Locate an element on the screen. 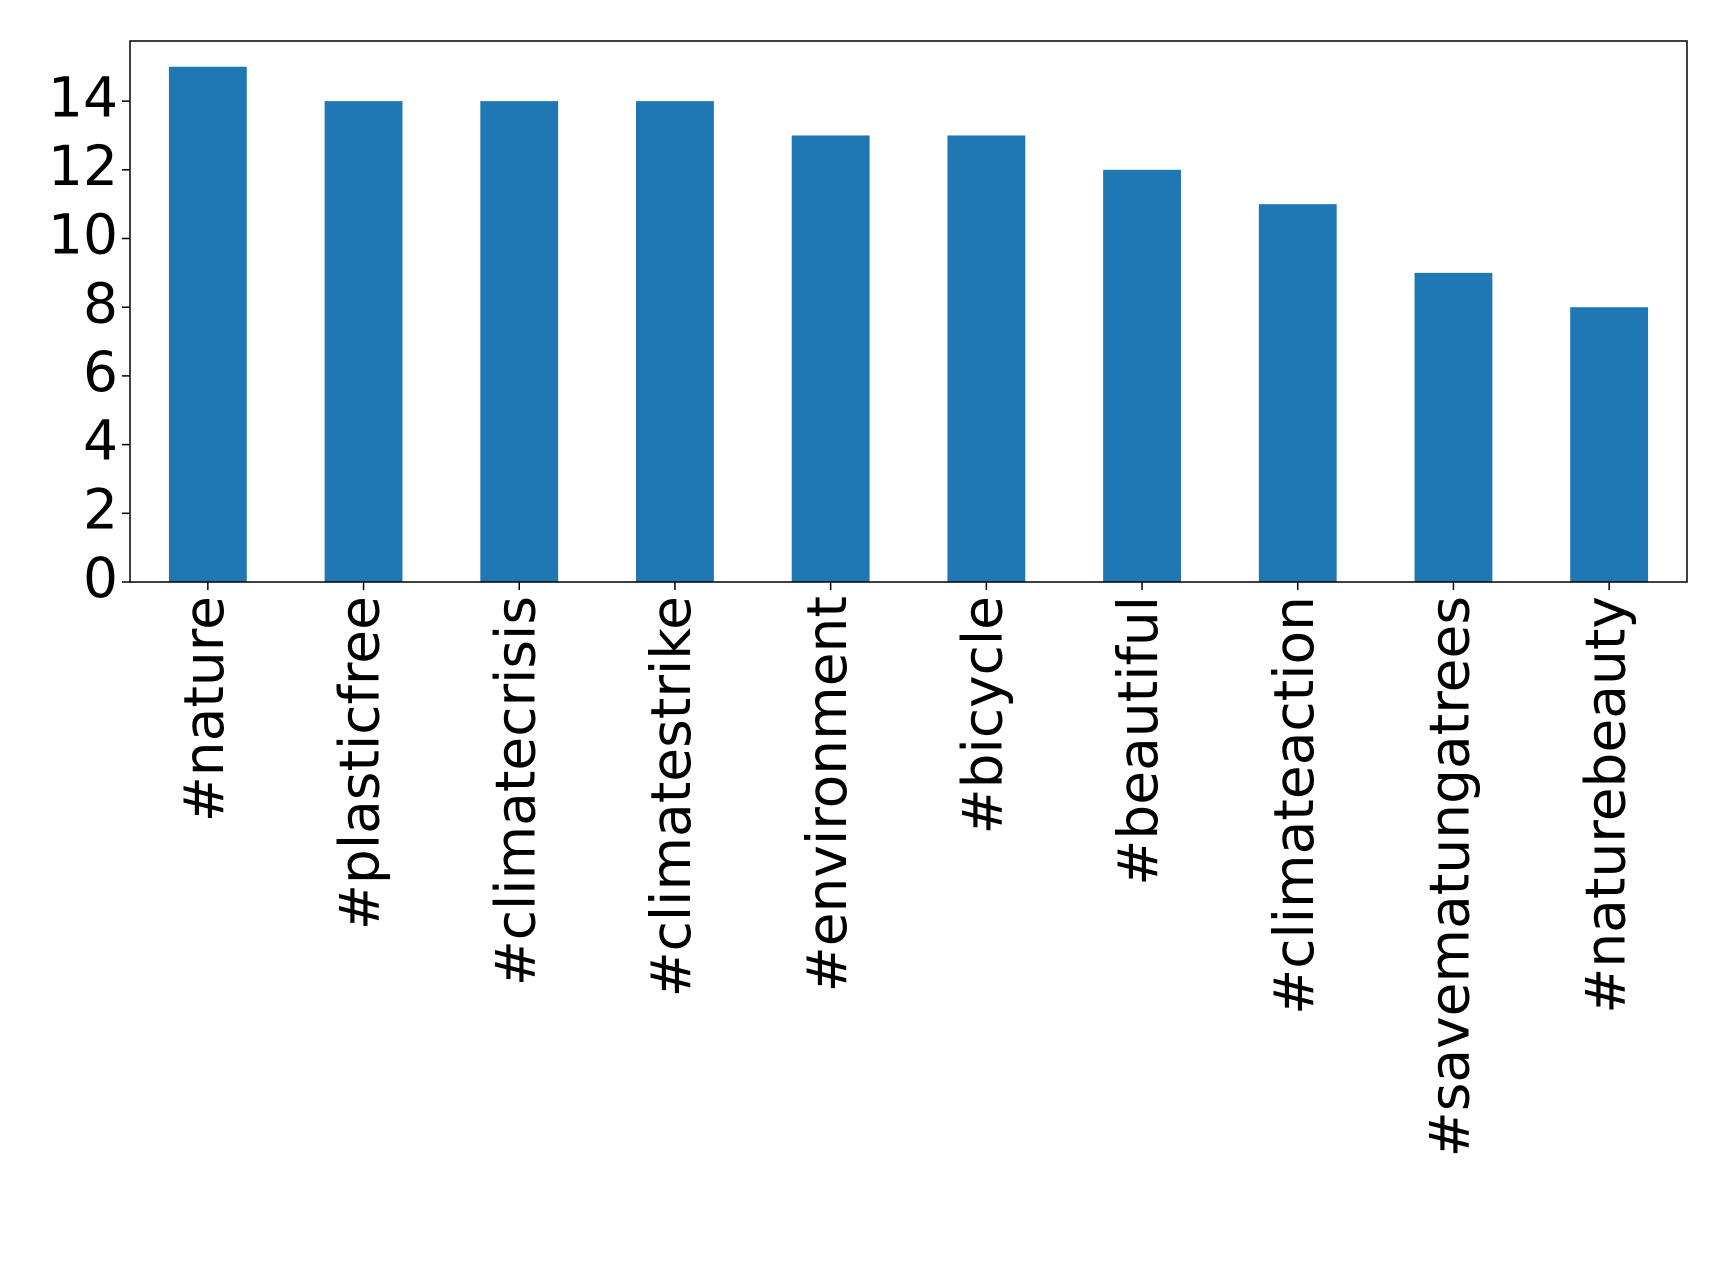  y-tick-label: 14 is located at coordinates (83, 97).